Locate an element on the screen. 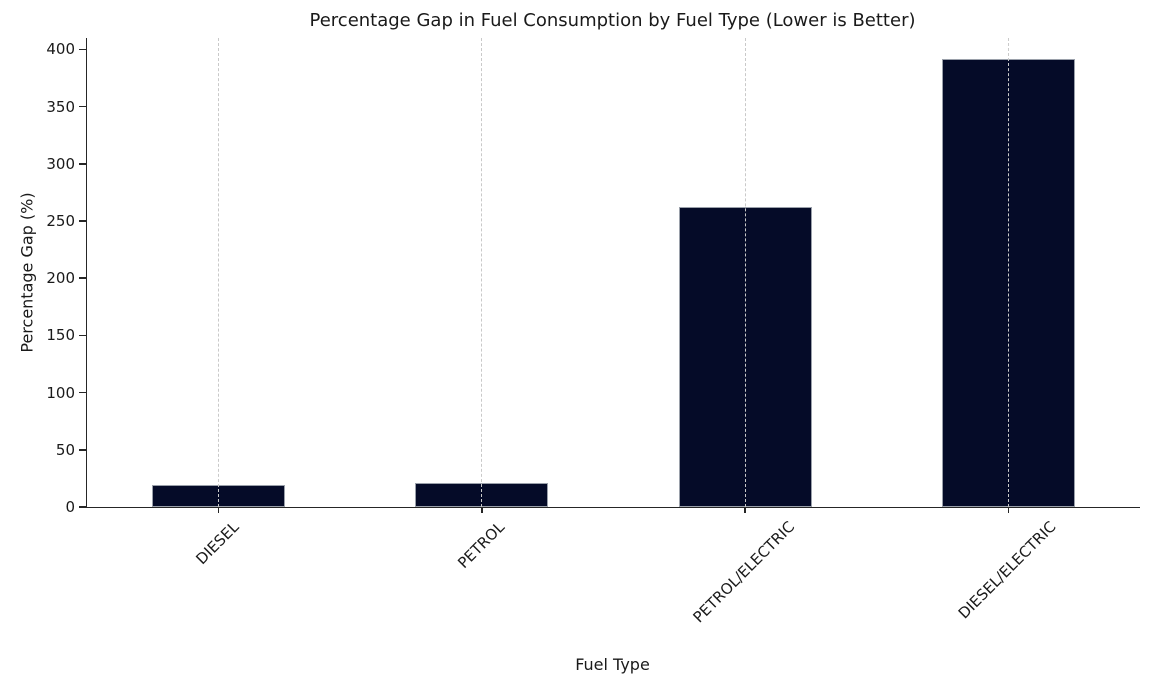  x-tick-label: PETROL/ELECTRIC is located at coordinates (744, 572).